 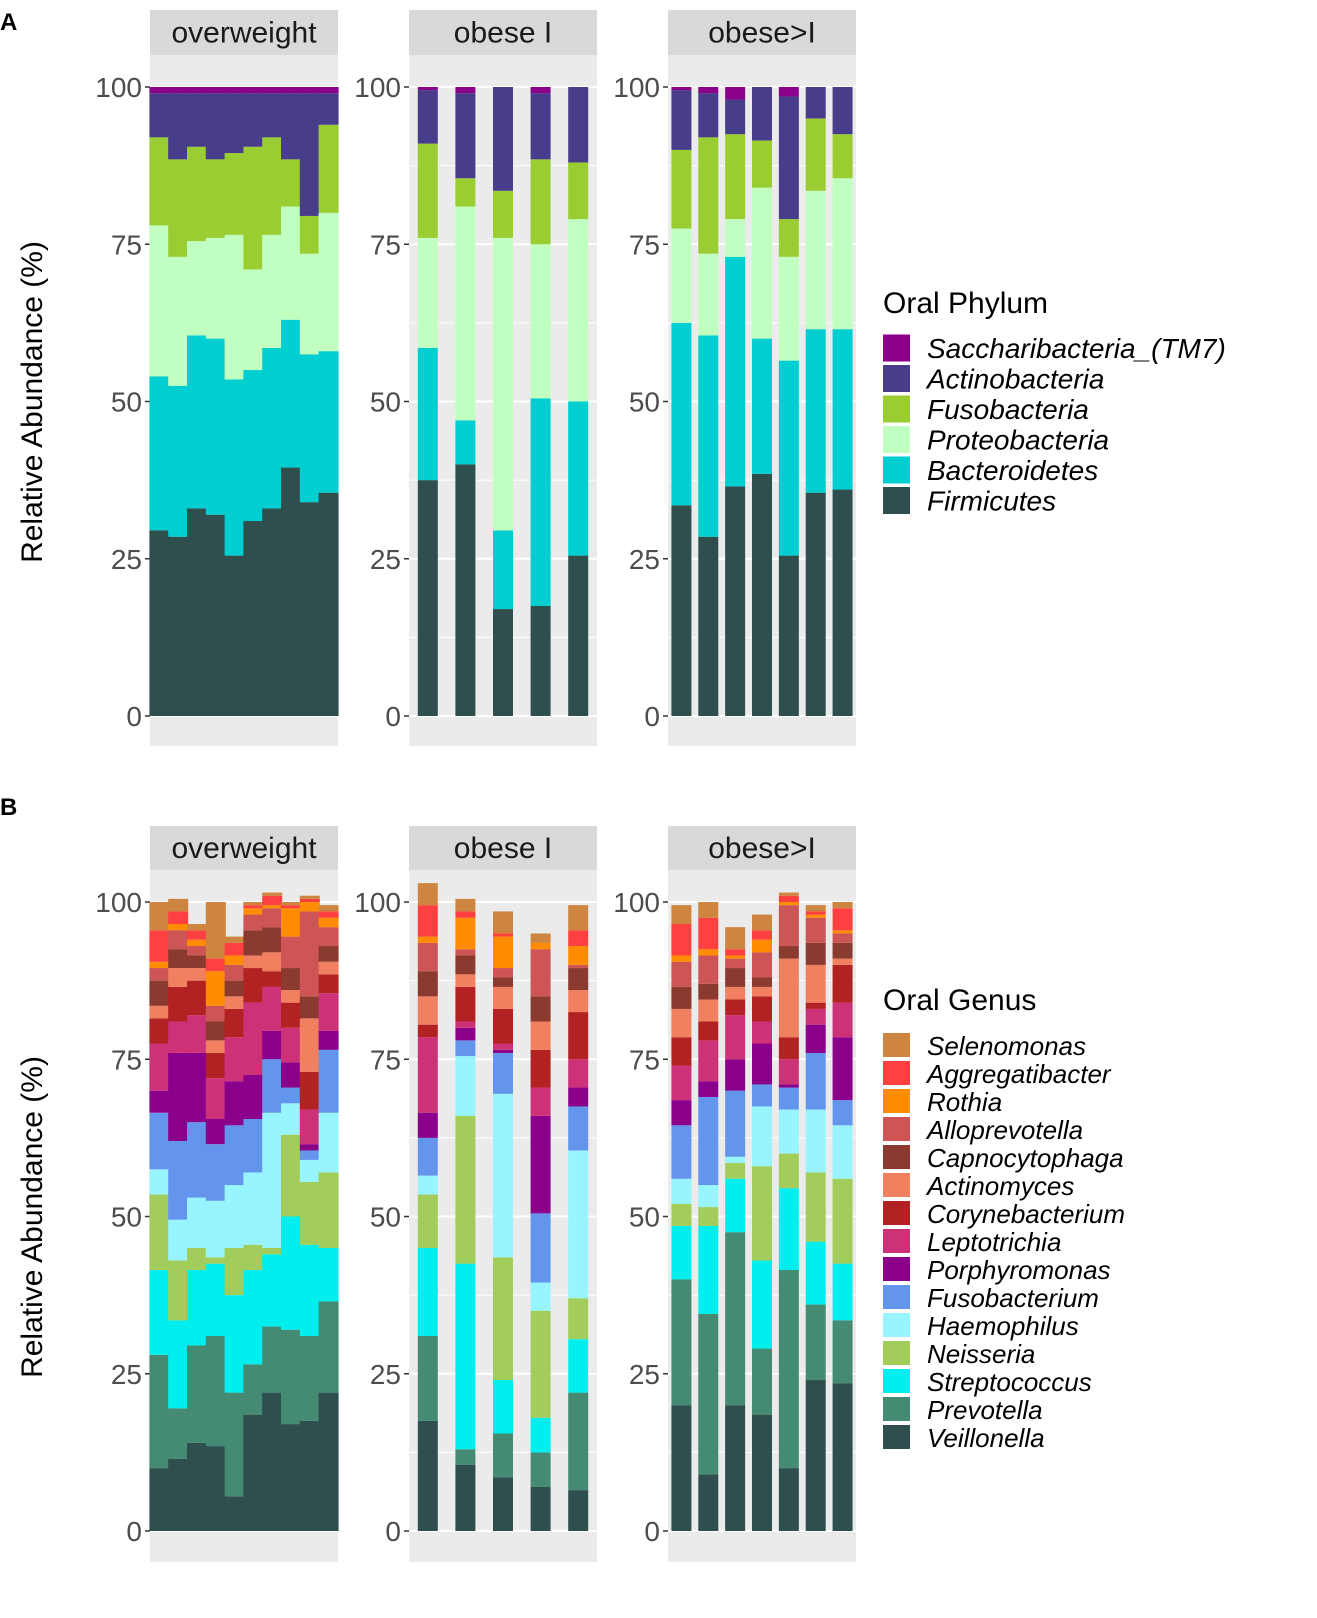 I want to click on legend-label: Actinomyces, so click(x=999, y=1186).